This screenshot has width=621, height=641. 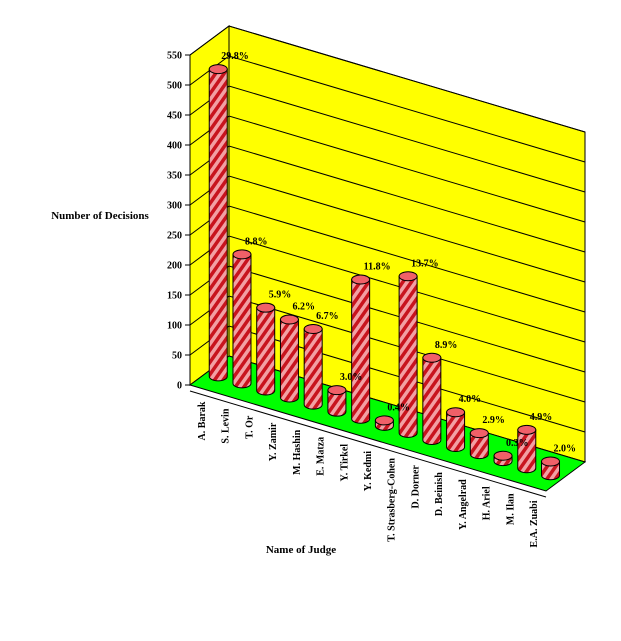 I want to click on category-label: T. Strasberg-Cohen, so click(x=392, y=500).